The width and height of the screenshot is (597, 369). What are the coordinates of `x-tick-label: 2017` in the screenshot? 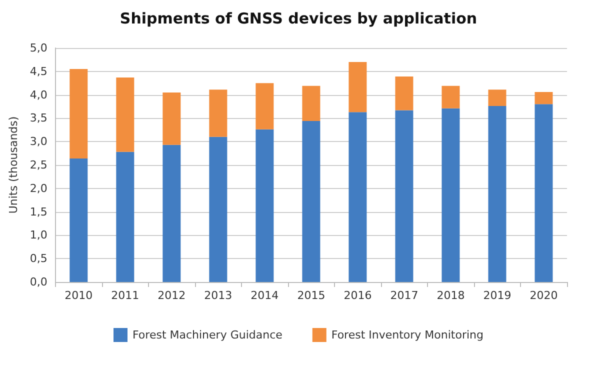 It's located at (404, 295).